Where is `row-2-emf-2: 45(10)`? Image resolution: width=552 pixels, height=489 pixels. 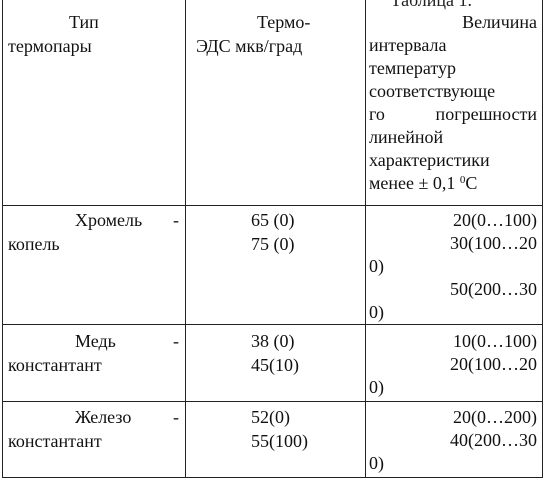 row-2-emf-2: 45(10) is located at coordinates (275, 365).